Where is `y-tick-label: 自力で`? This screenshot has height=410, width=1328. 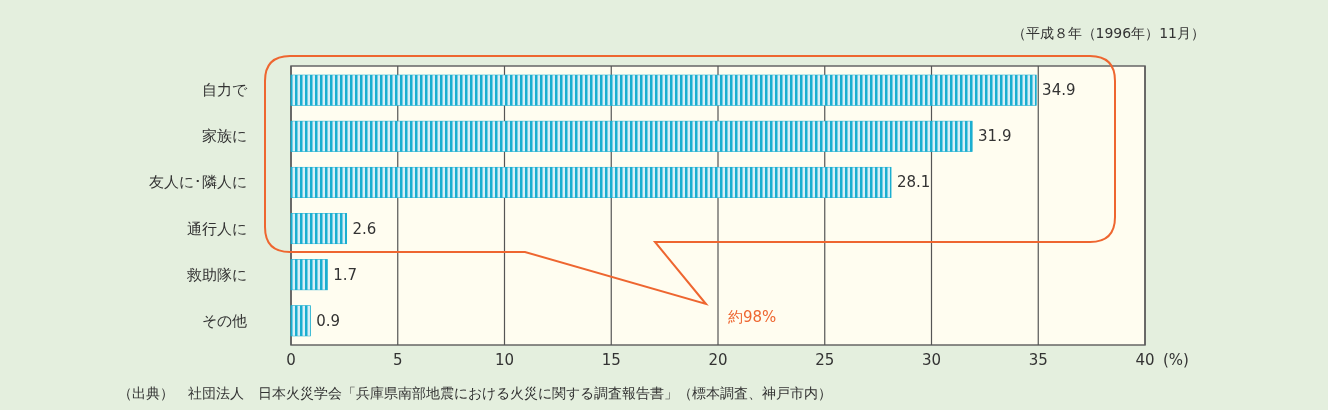 y-tick-label: 自力で is located at coordinates (225, 90).